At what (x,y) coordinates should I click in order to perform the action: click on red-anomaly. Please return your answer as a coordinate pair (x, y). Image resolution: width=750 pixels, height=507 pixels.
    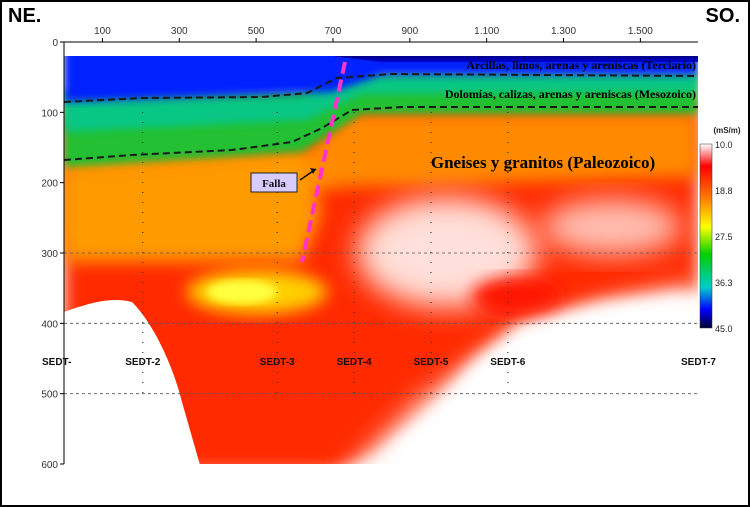
    Looking at the image, I should click on (517, 297).